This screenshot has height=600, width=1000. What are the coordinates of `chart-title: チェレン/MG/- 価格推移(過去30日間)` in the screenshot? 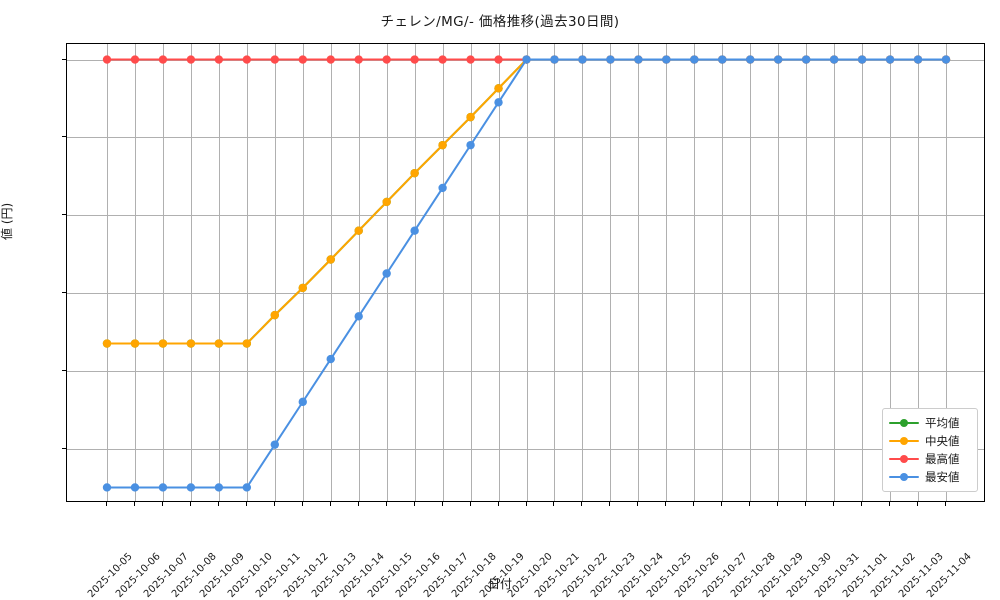 It's located at (500, 22).